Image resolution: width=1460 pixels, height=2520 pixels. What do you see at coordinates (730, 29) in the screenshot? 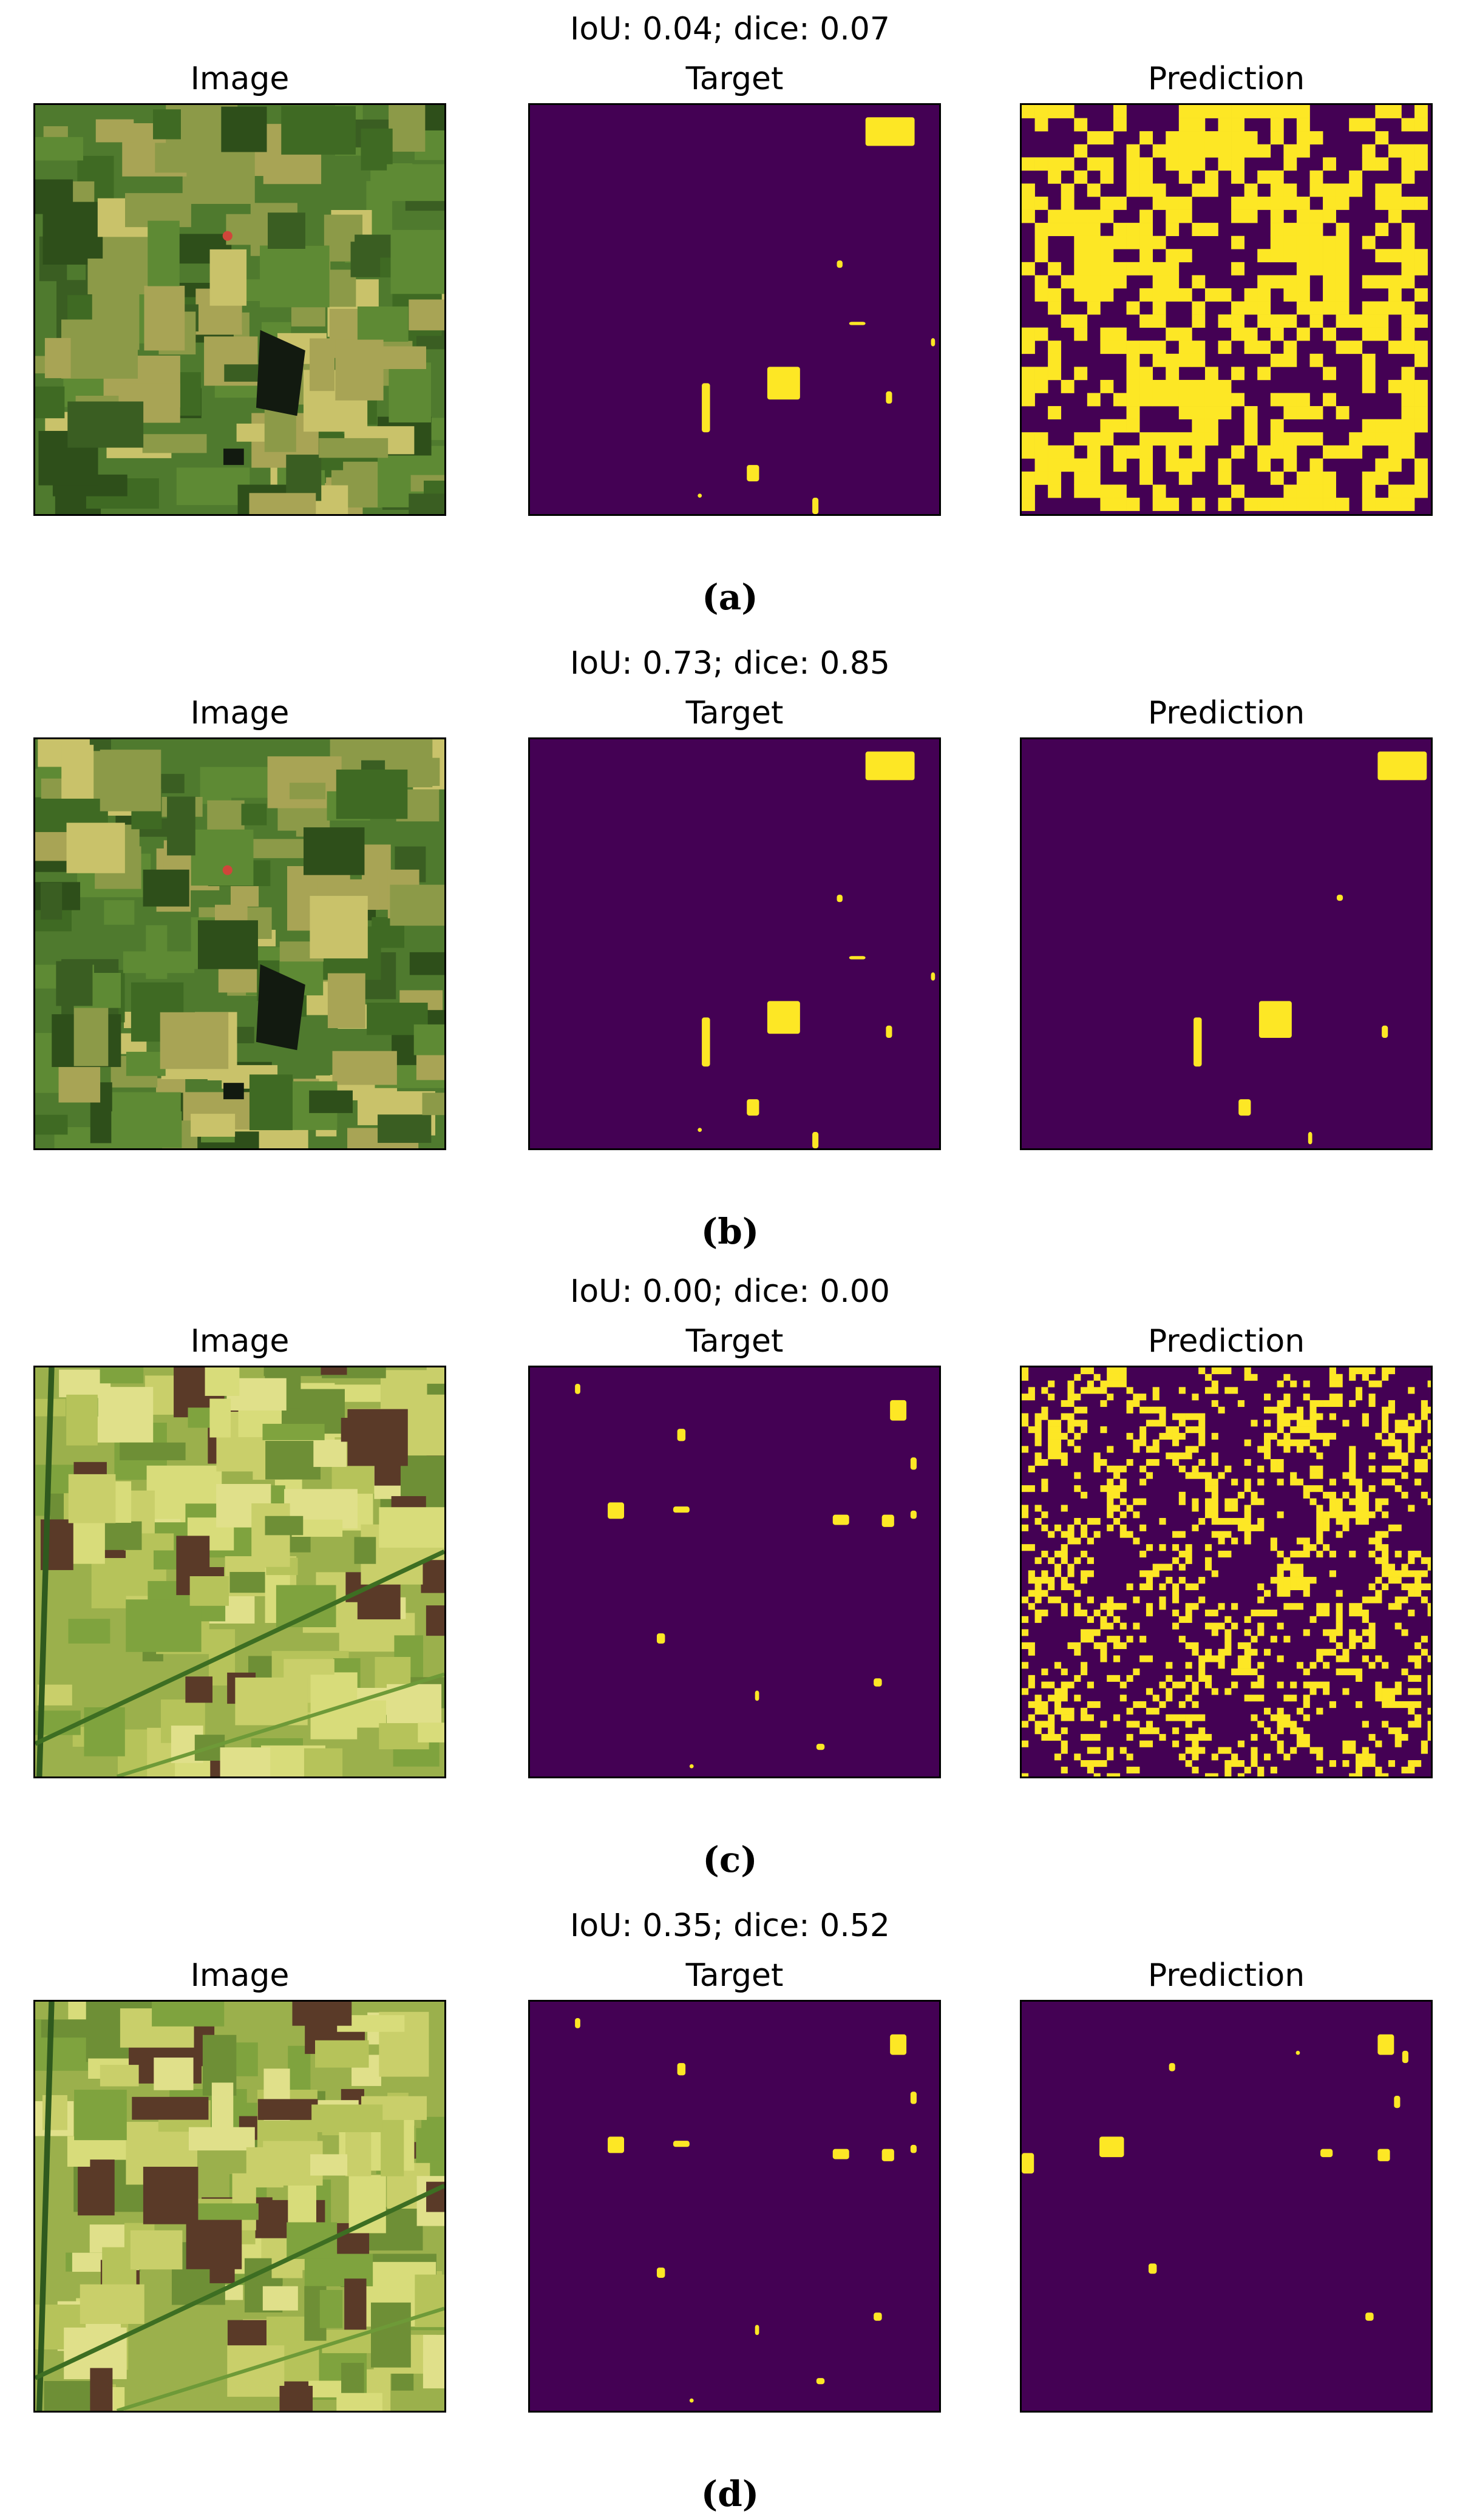
I see `metric-label: IoU: 0.04; dice: 0.07` at bounding box center [730, 29].